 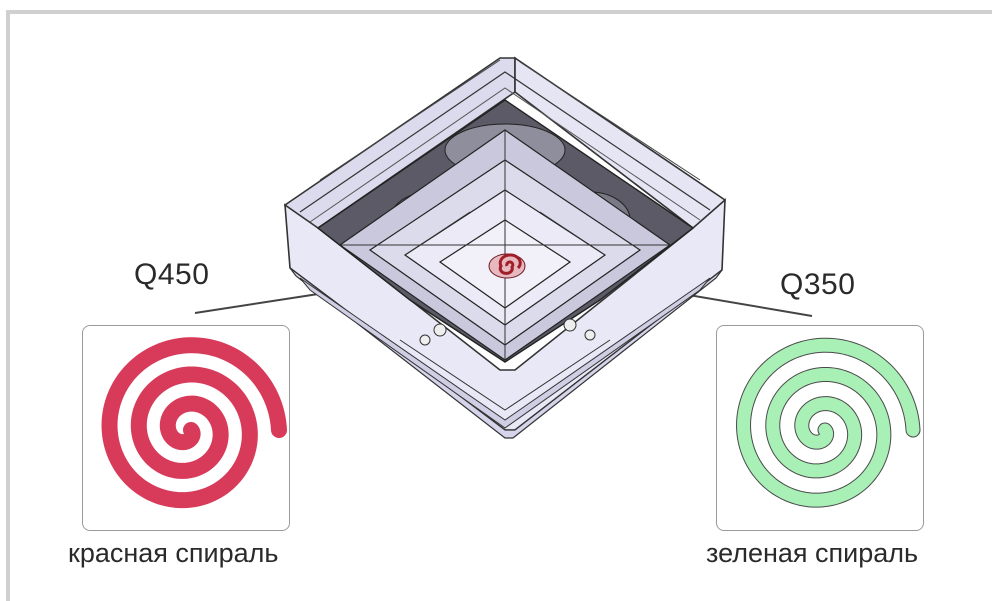 I want to click on green-spiral-swatch, so click(x=820, y=428).